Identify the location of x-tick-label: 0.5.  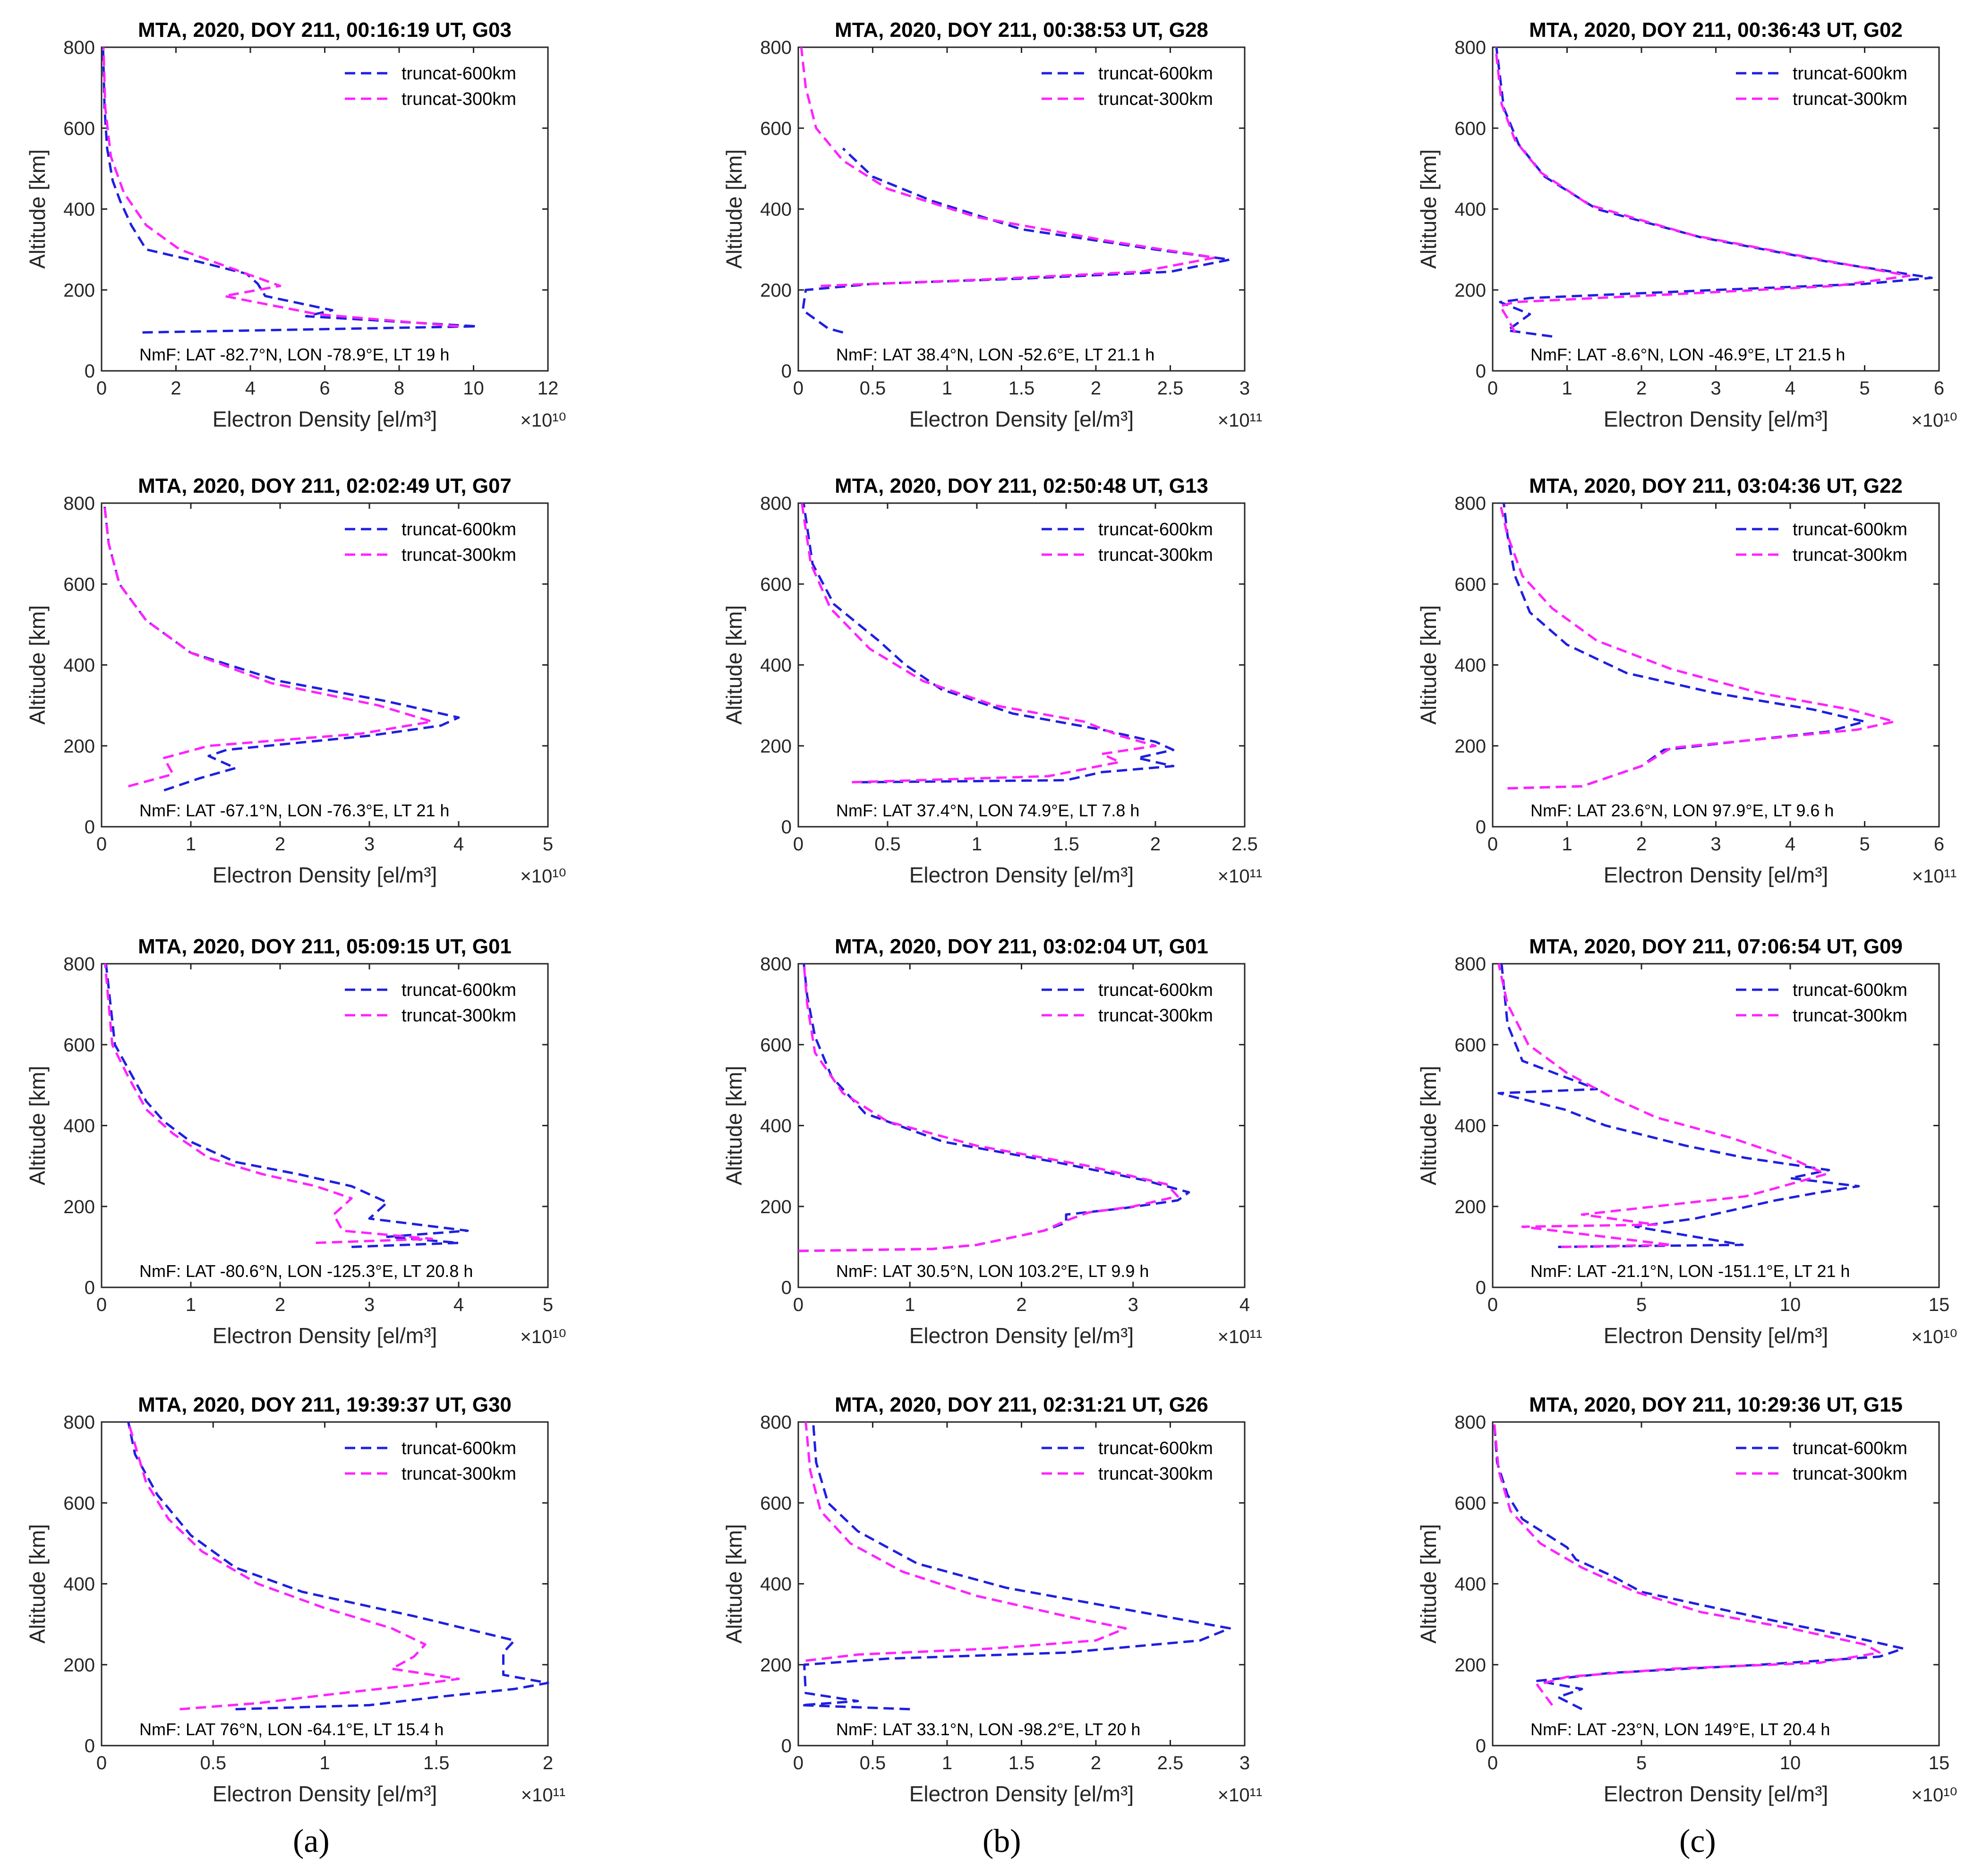
(213, 1763).